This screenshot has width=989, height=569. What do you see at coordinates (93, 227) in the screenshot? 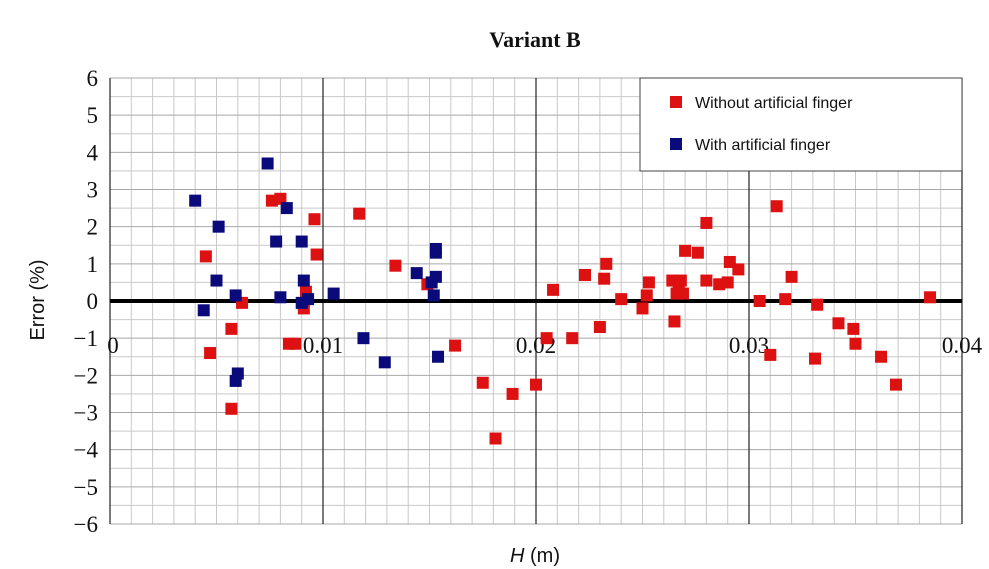
I see `y-tick-label: 2` at bounding box center [93, 227].